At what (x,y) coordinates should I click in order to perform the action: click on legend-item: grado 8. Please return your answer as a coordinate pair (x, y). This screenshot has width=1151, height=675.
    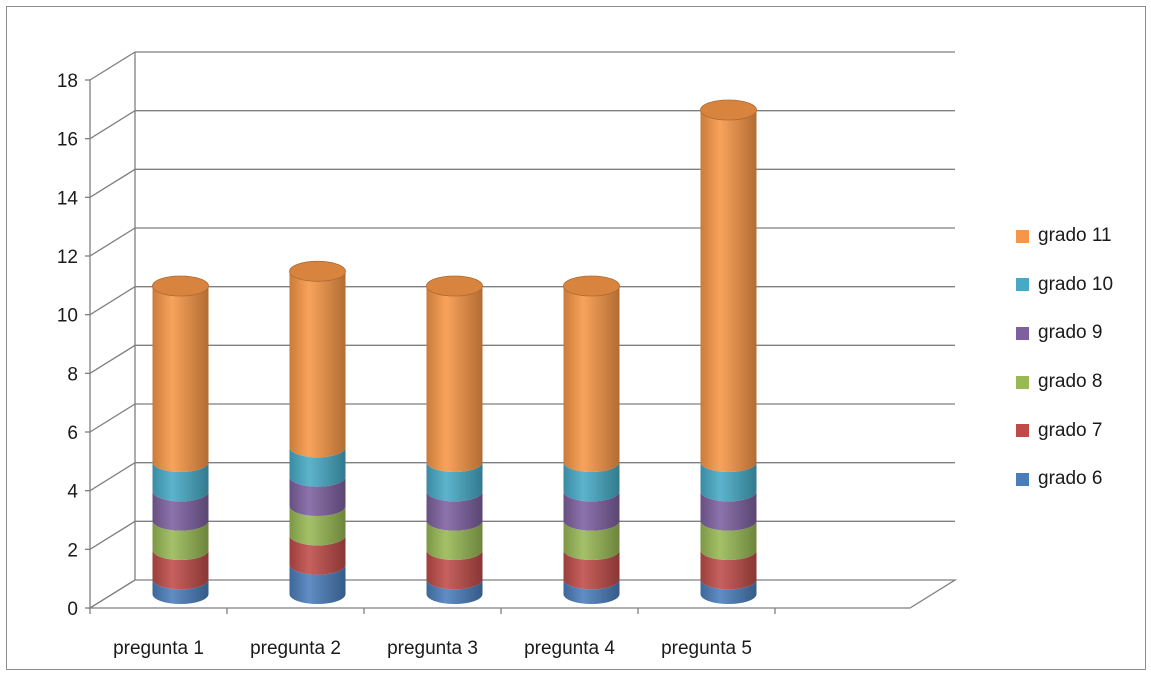
    Looking at the image, I should click on (1064, 382).